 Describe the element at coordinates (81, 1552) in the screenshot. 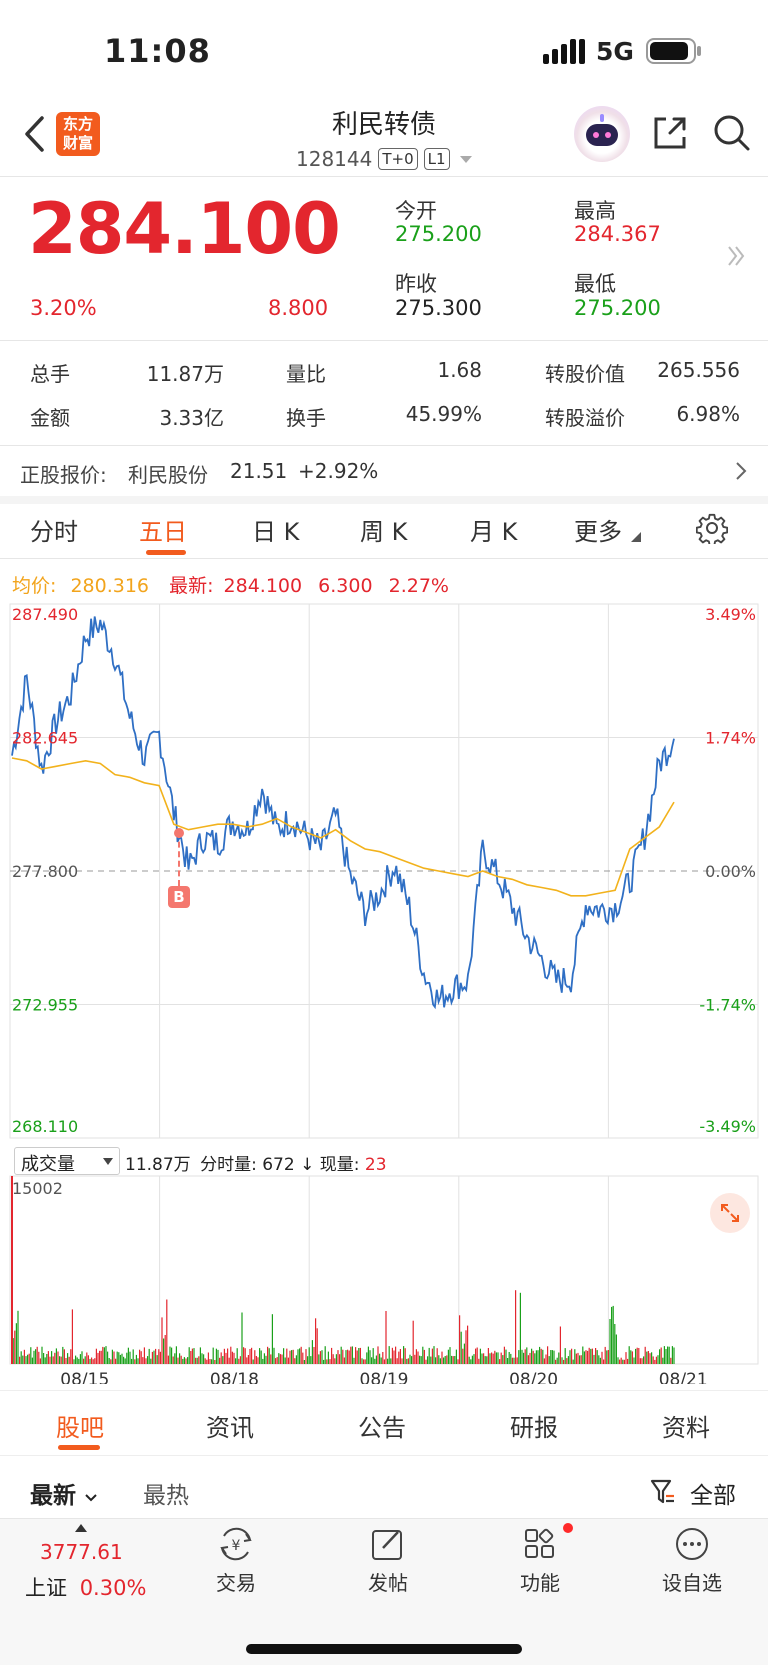

I see `index-value: 3777.61` at that location.